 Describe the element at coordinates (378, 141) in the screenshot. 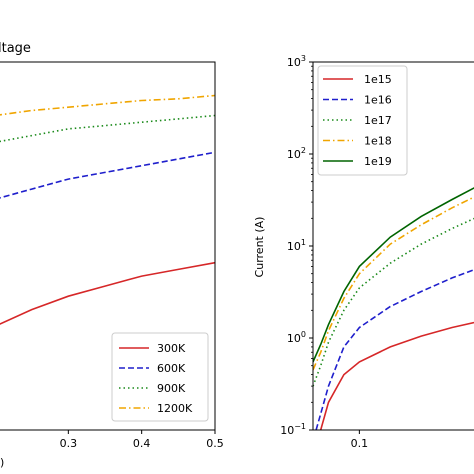

I see `right-legend-label-1e18: 1e18` at that location.